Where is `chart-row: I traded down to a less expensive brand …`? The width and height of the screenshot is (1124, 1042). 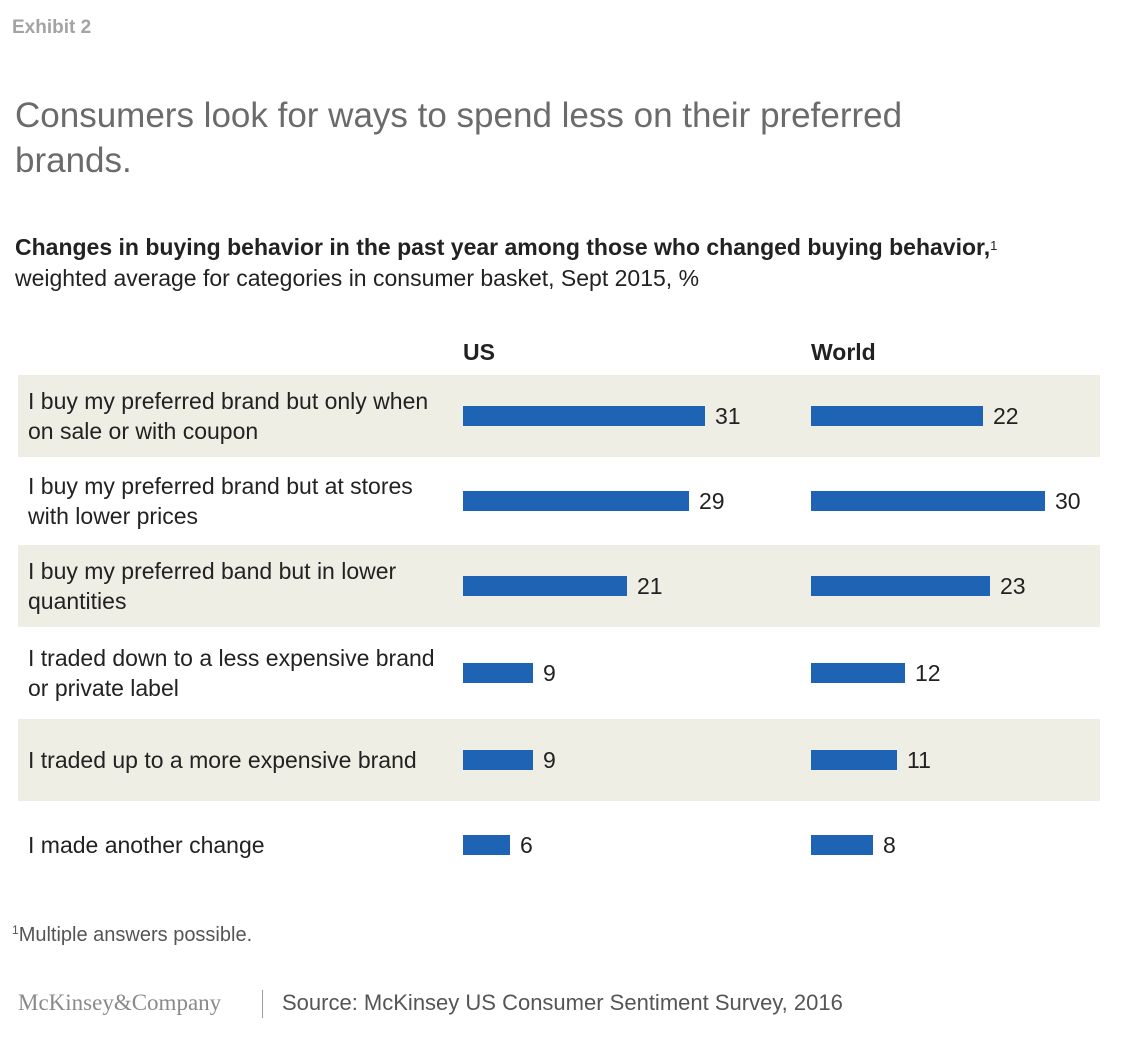
chart-row: I traded down to a less expensive brand … is located at coordinates (559, 673).